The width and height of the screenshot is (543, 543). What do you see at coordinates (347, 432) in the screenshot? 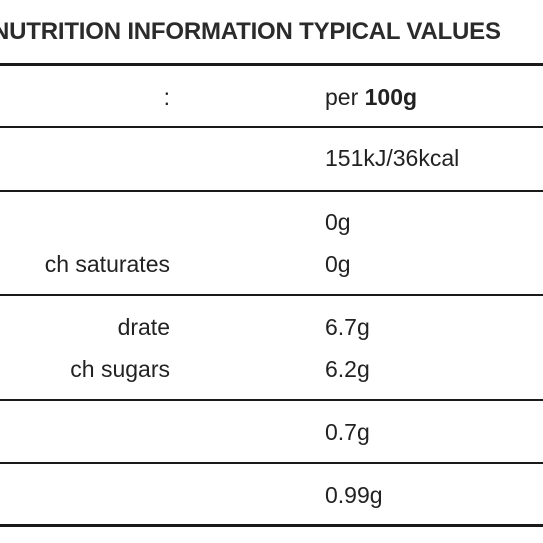
I see `row-value-protein: 0.7g` at bounding box center [347, 432].